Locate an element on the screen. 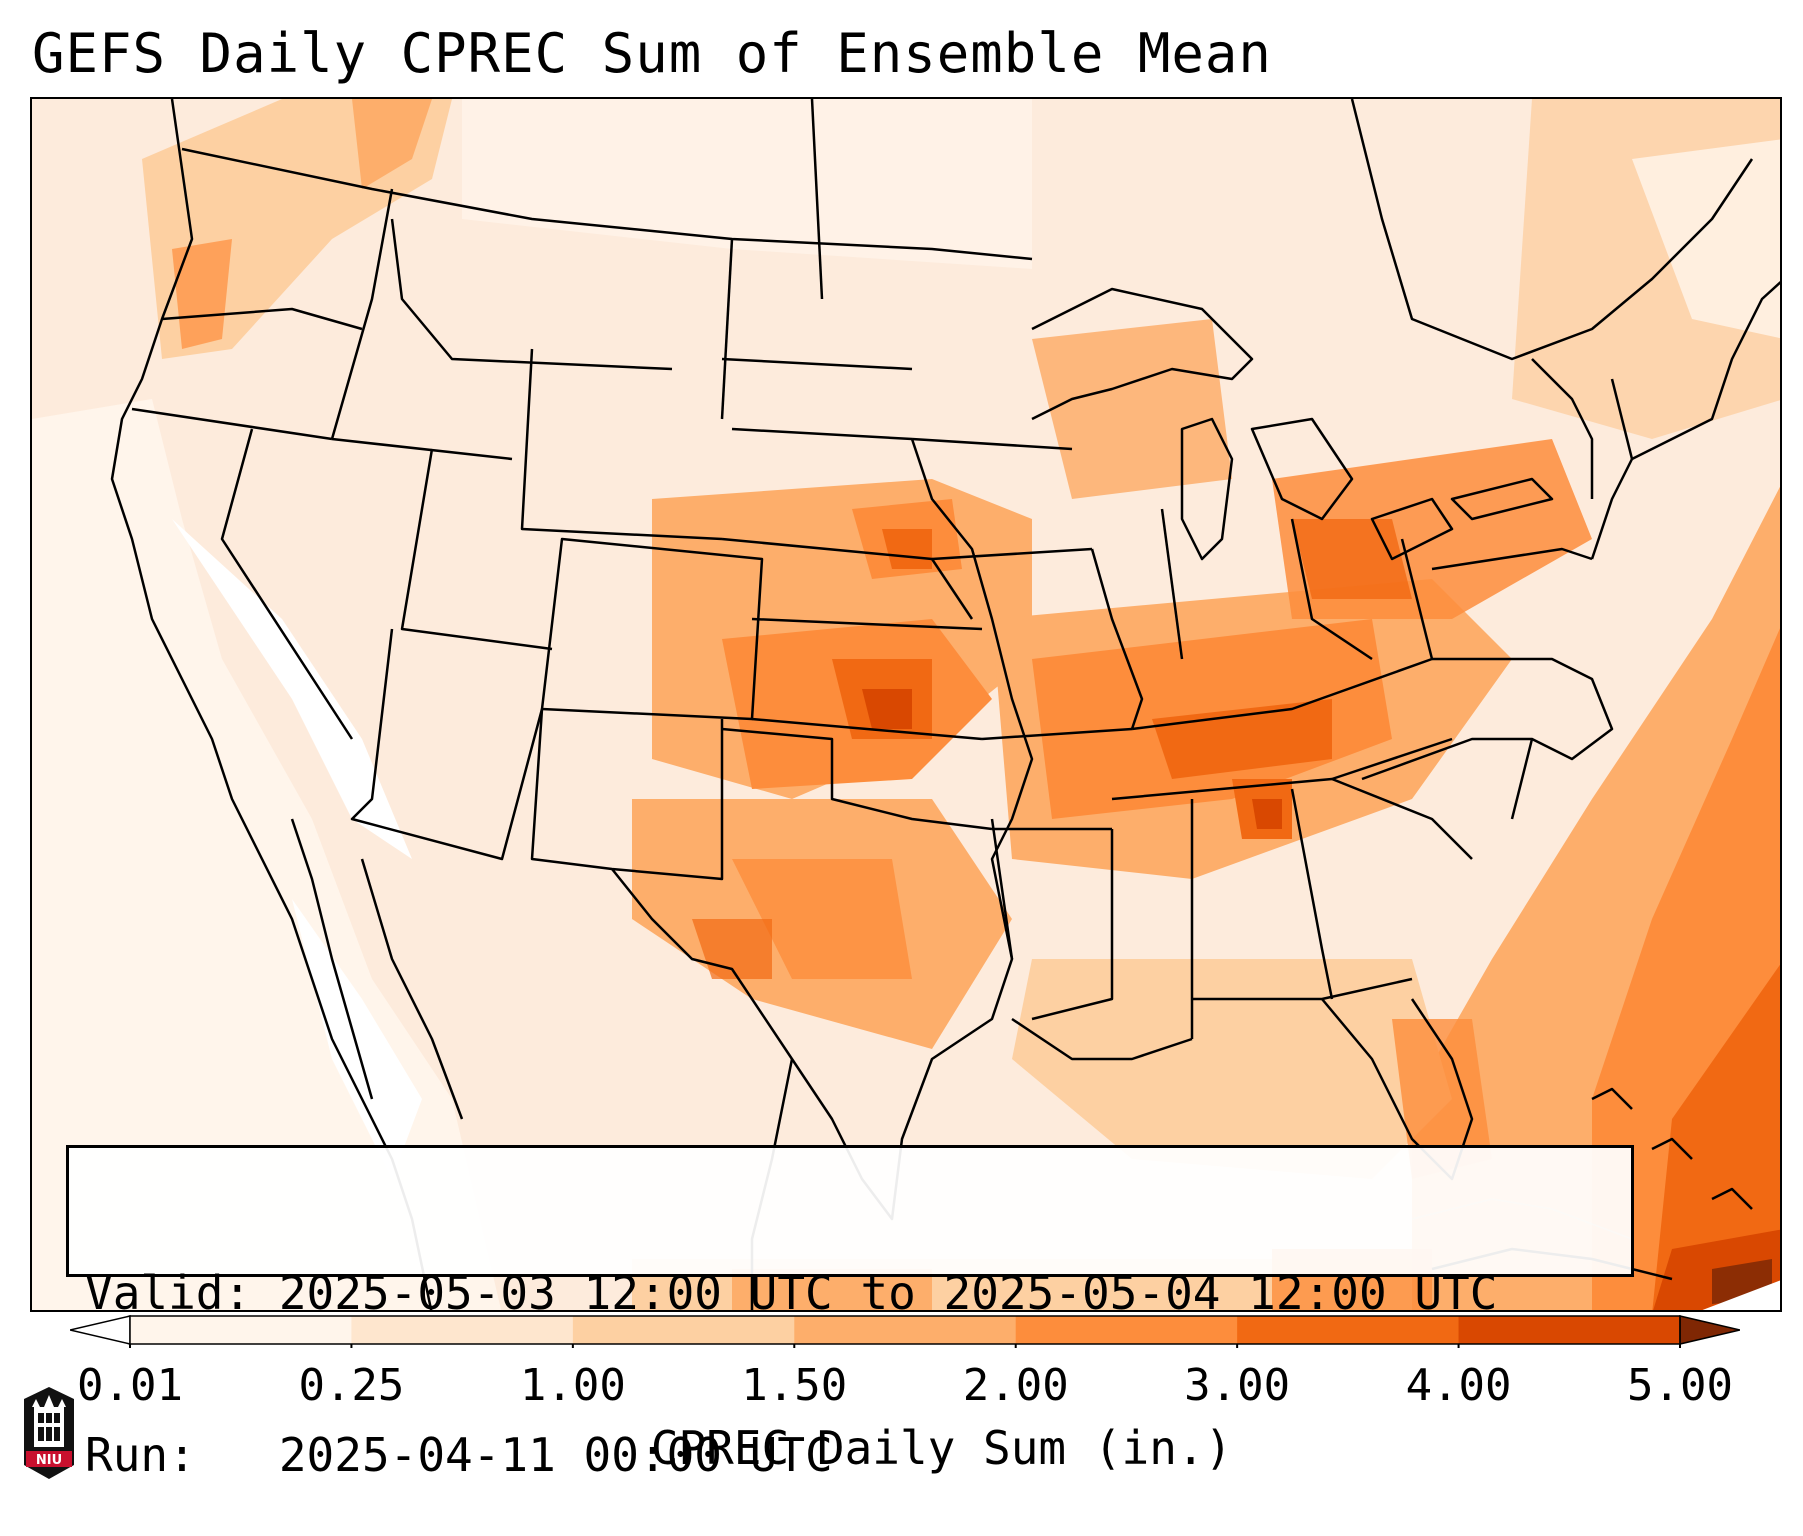  map-title: GEFS Daily CPREC Sum of Ensemble Mean is located at coordinates (652, 53).